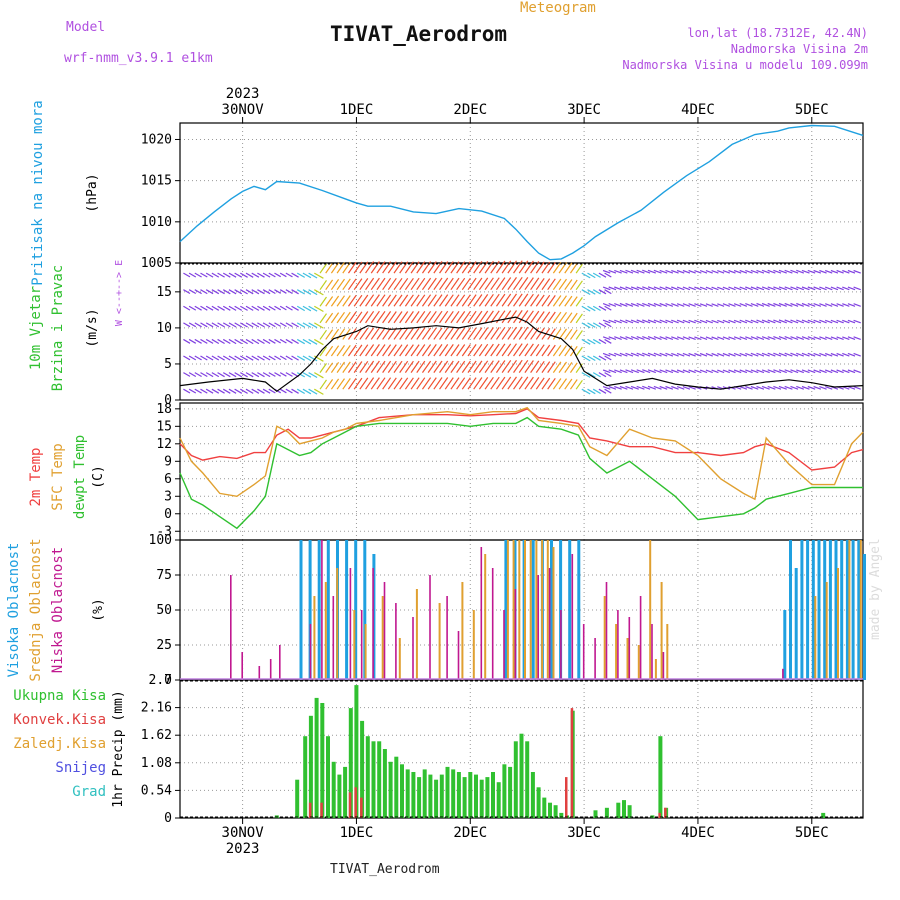 The width and height of the screenshot is (900, 900). What do you see at coordinates (521, 192) in the screenshot?
I see `pressure-line` at bounding box center [521, 192].